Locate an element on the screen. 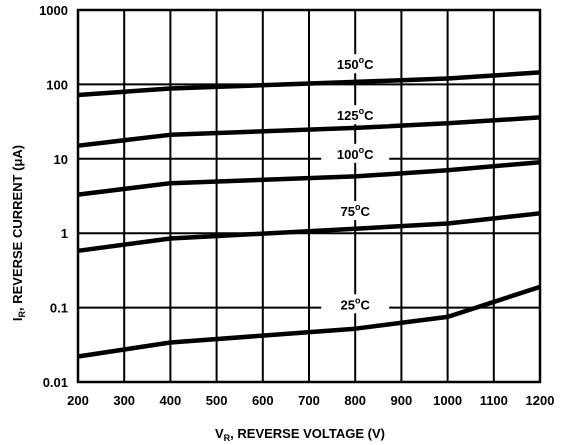 The width and height of the screenshot is (565, 445). series-labels: 150oC 125oC 100oC 75oC 25oC is located at coordinates (355, 184).